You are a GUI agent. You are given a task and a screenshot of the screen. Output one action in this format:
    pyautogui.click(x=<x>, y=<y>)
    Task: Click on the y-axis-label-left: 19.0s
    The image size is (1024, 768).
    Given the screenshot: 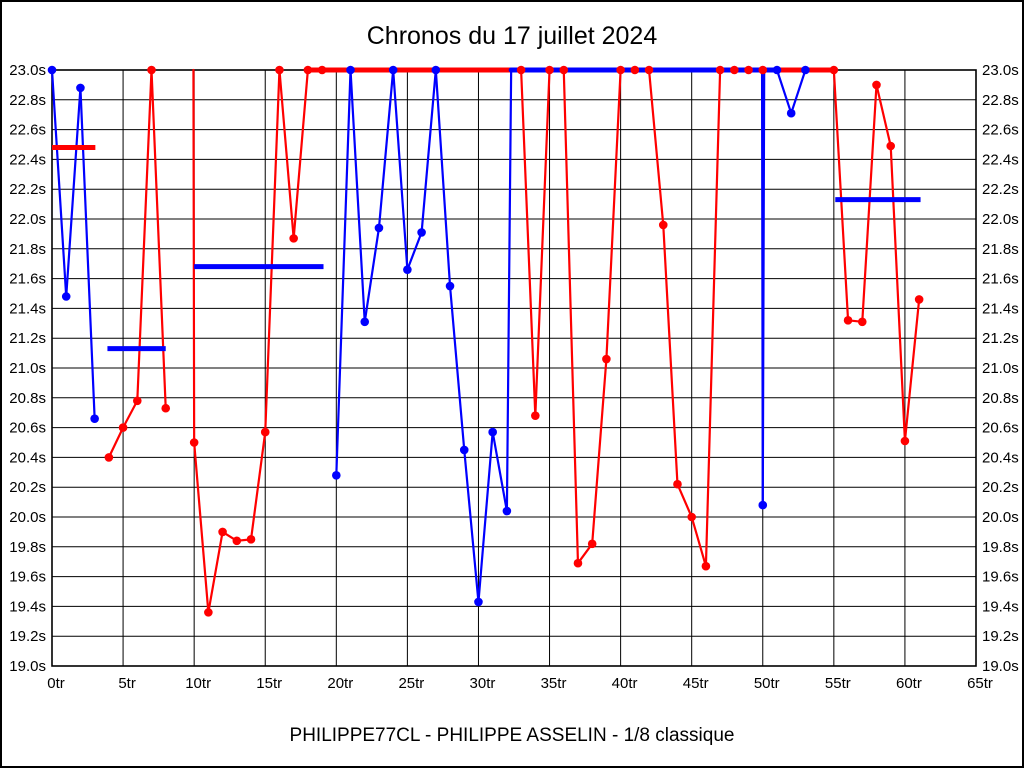 What is the action you would take?
    pyautogui.click(x=27, y=666)
    